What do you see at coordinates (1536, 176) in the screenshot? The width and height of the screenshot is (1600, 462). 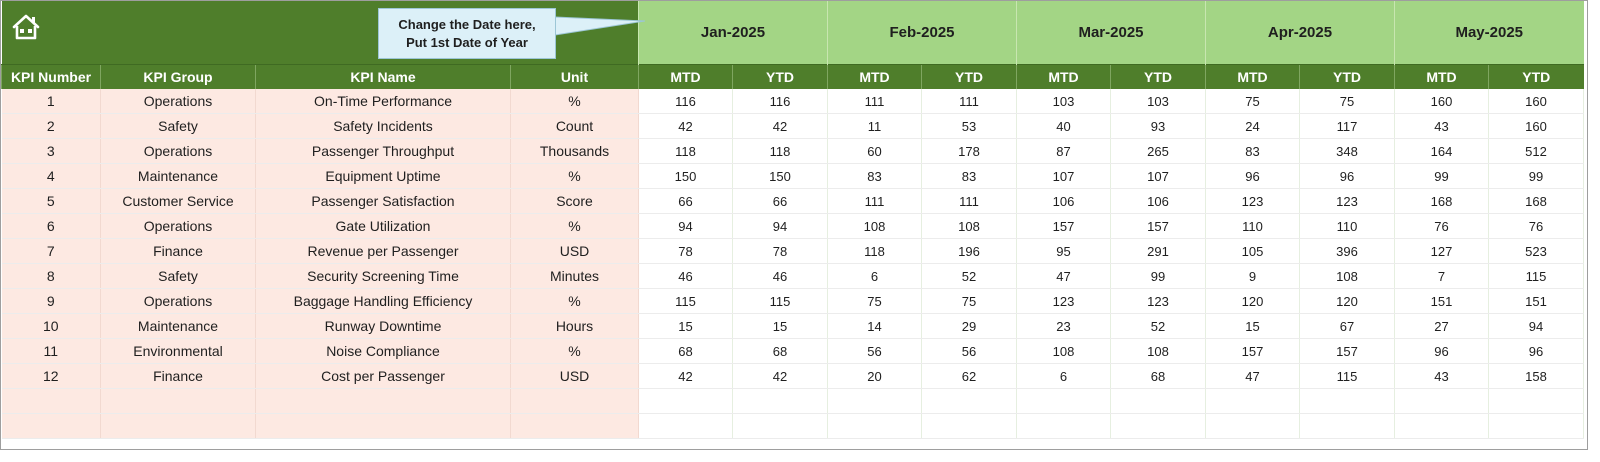 I see `ytd-value-cell: 99` at bounding box center [1536, 176].